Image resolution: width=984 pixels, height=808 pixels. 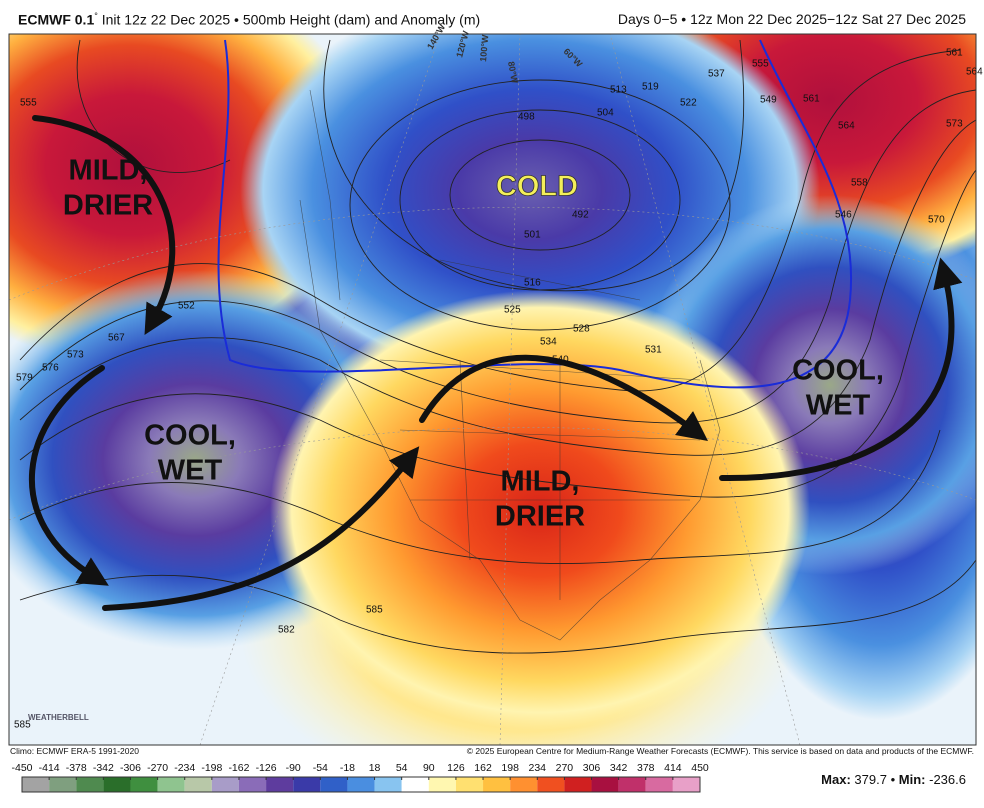 What do you see at coordinates (238, 768) in the screenshot?
I see `colorbar-tick-label: -162` at bounding box center [238, 768].